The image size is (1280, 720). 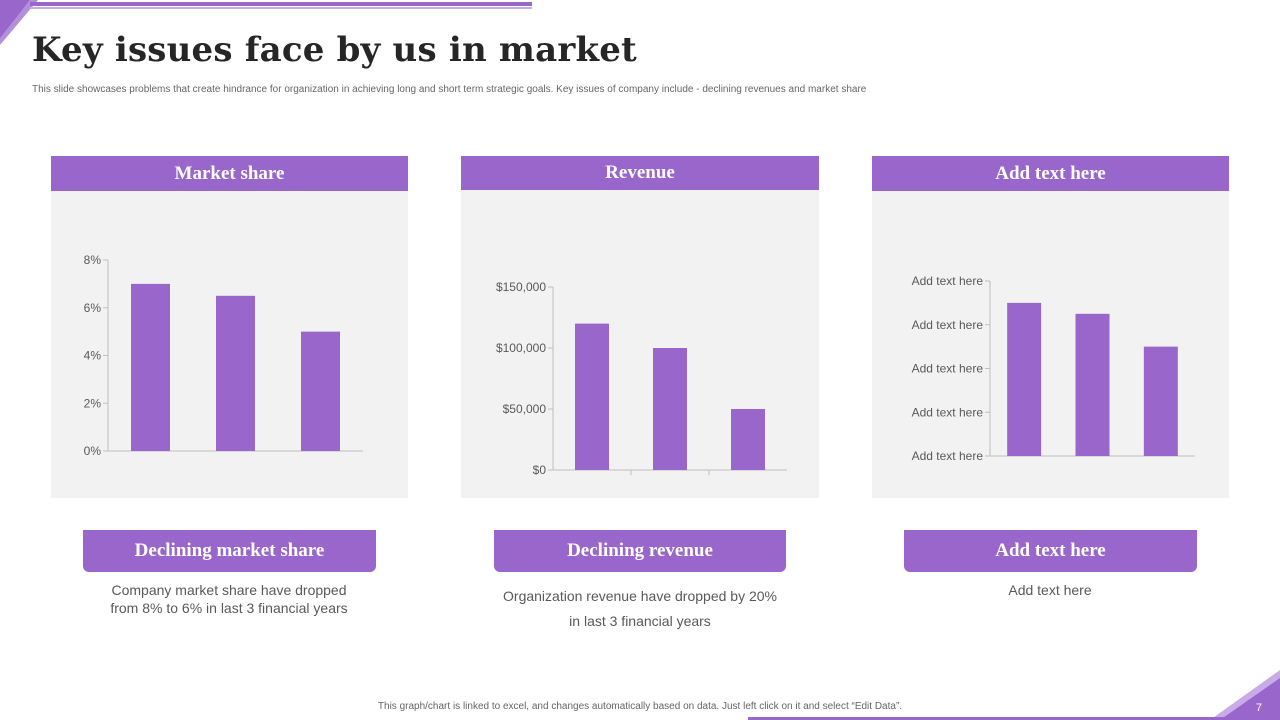 What do you see at coordinates (93, 308) in the screenshot?
I see `y-tick-label: 6%` at bounding box center [93, 308].